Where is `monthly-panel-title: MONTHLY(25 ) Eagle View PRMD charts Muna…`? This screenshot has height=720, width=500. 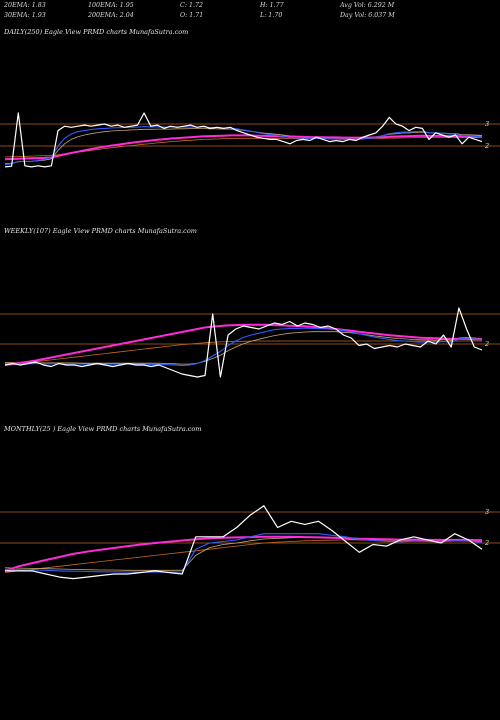
monthly-panel-title: MONTHLY(25 ) Eagle View PRMD charts Muna… is located at coordinates (102, 429).